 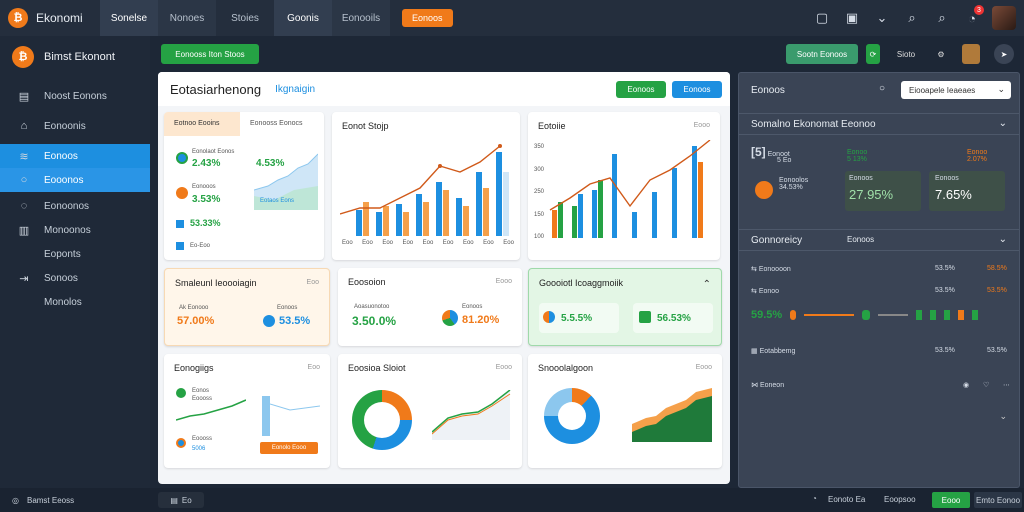 I want to click on sidebar-brand: ₿ Bimst Ekonont, so click(x=75, y=57).